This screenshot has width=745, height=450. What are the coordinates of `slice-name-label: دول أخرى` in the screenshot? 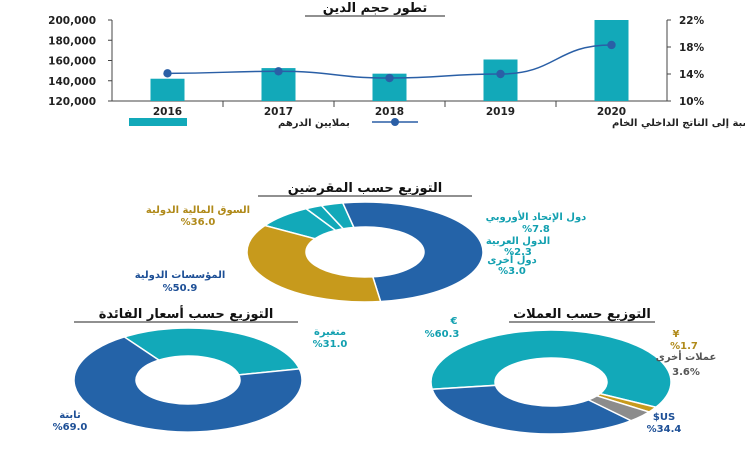 It's located at (512, 259).